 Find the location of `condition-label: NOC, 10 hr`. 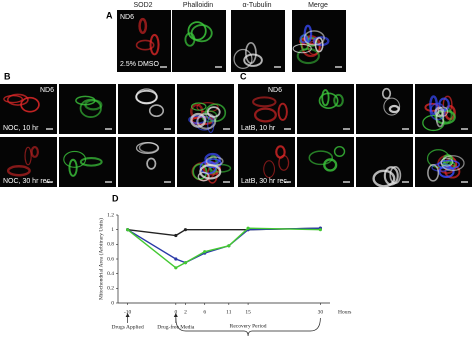

condition-label: NOC, 10 hr is located at coordinates (21, 128).